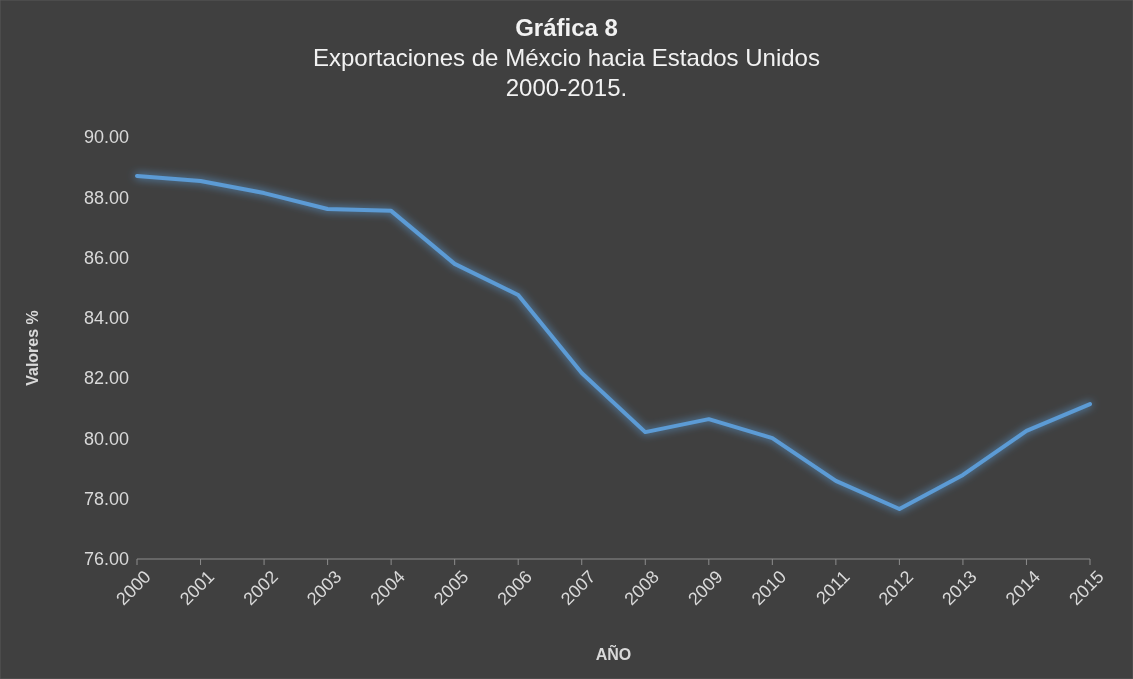 This screenshot has width=1133, height=679. I want to click on y-tick-label: 84.00, so click(106, 318).